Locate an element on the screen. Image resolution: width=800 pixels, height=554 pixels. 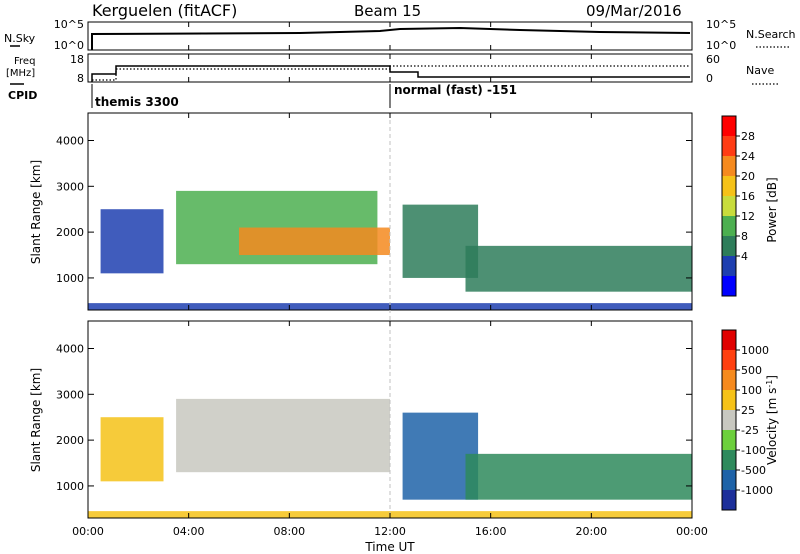
freq-tick-top: 18 is located at coordinates (77, 59).